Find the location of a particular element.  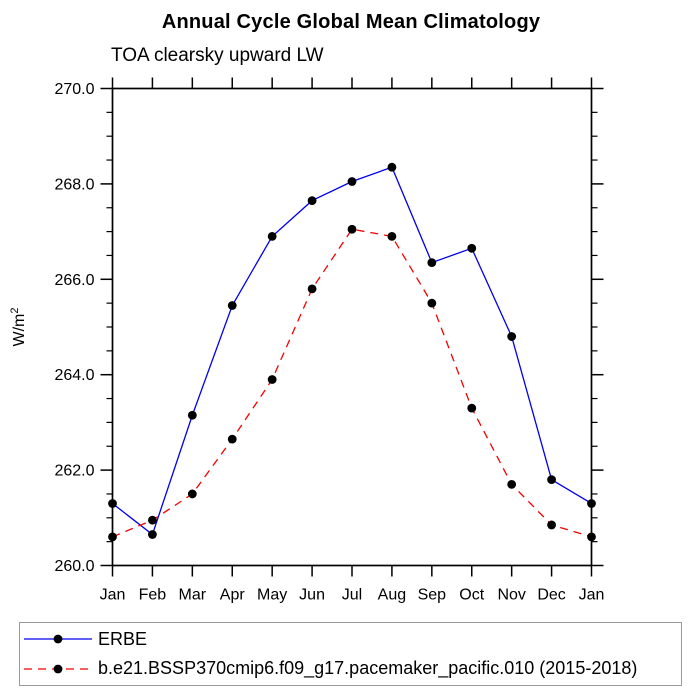

x-tick-label: Feb is located at coordinates (153, 595).